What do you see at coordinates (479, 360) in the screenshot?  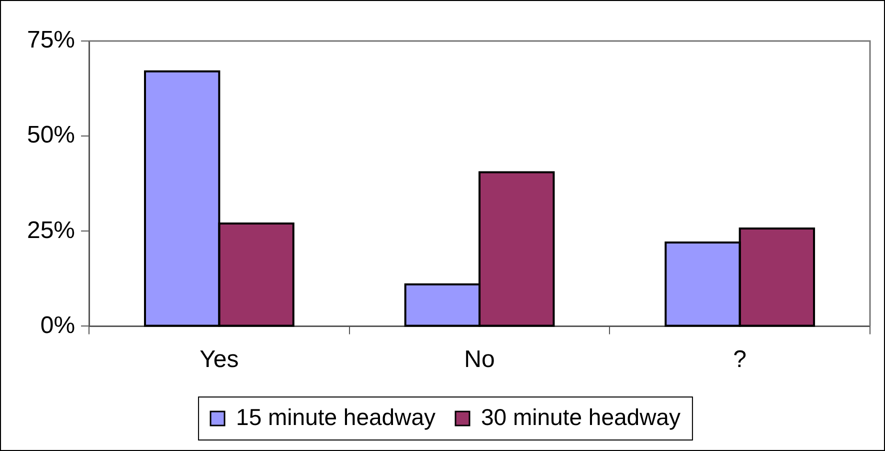 I see `x-tick-label: No` at bounding box center [479, 360].